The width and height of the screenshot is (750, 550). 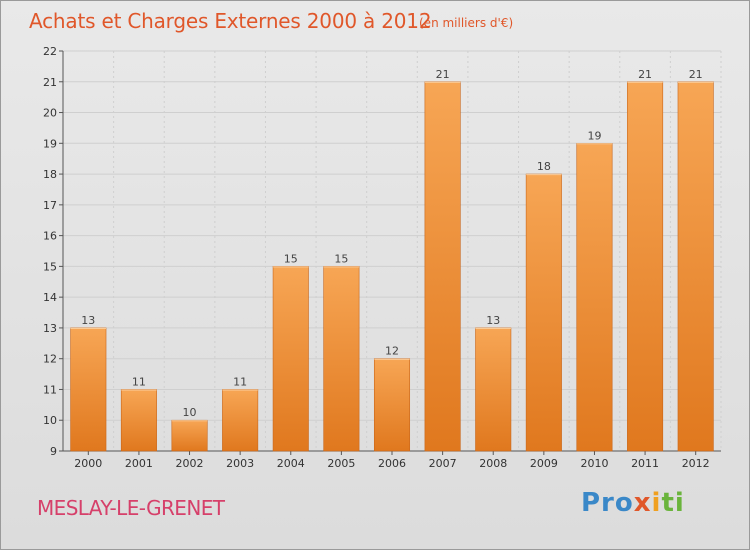 I want to click on data-label-2000: 13, so click(x=88, y=320).